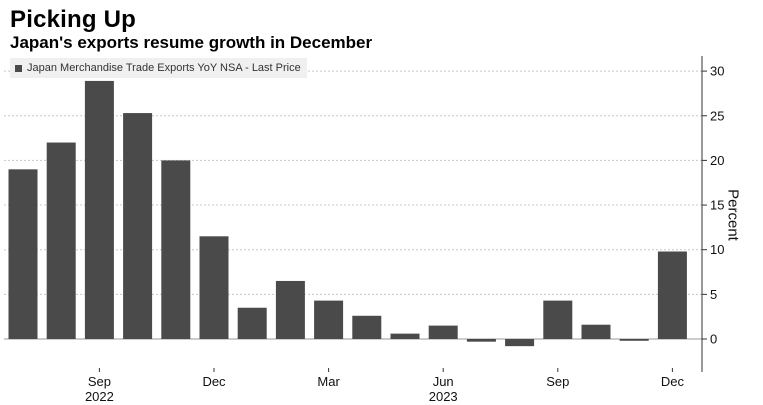  I want to click on bar-nov-2023, so click(634, 340).